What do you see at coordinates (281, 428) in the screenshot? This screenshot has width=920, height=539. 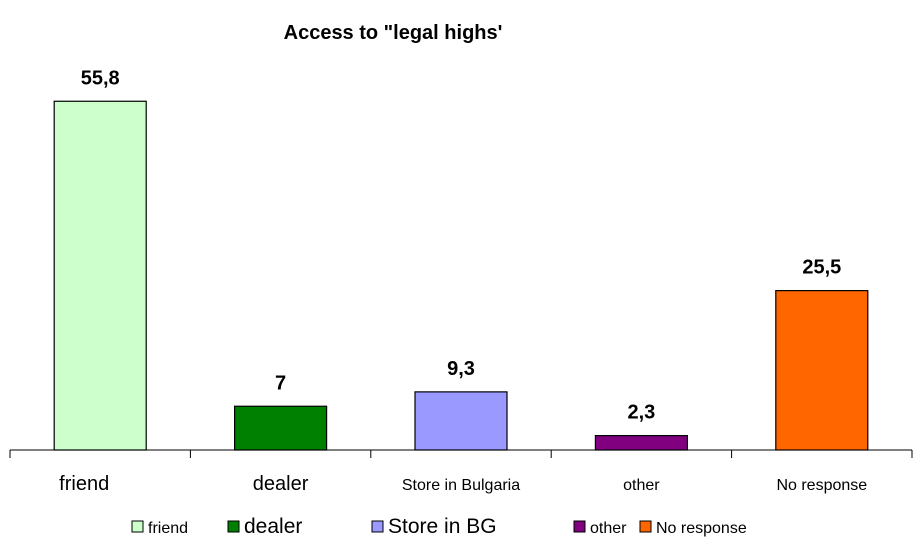 I see `bar-dealer` at bounding box center [281, 428].